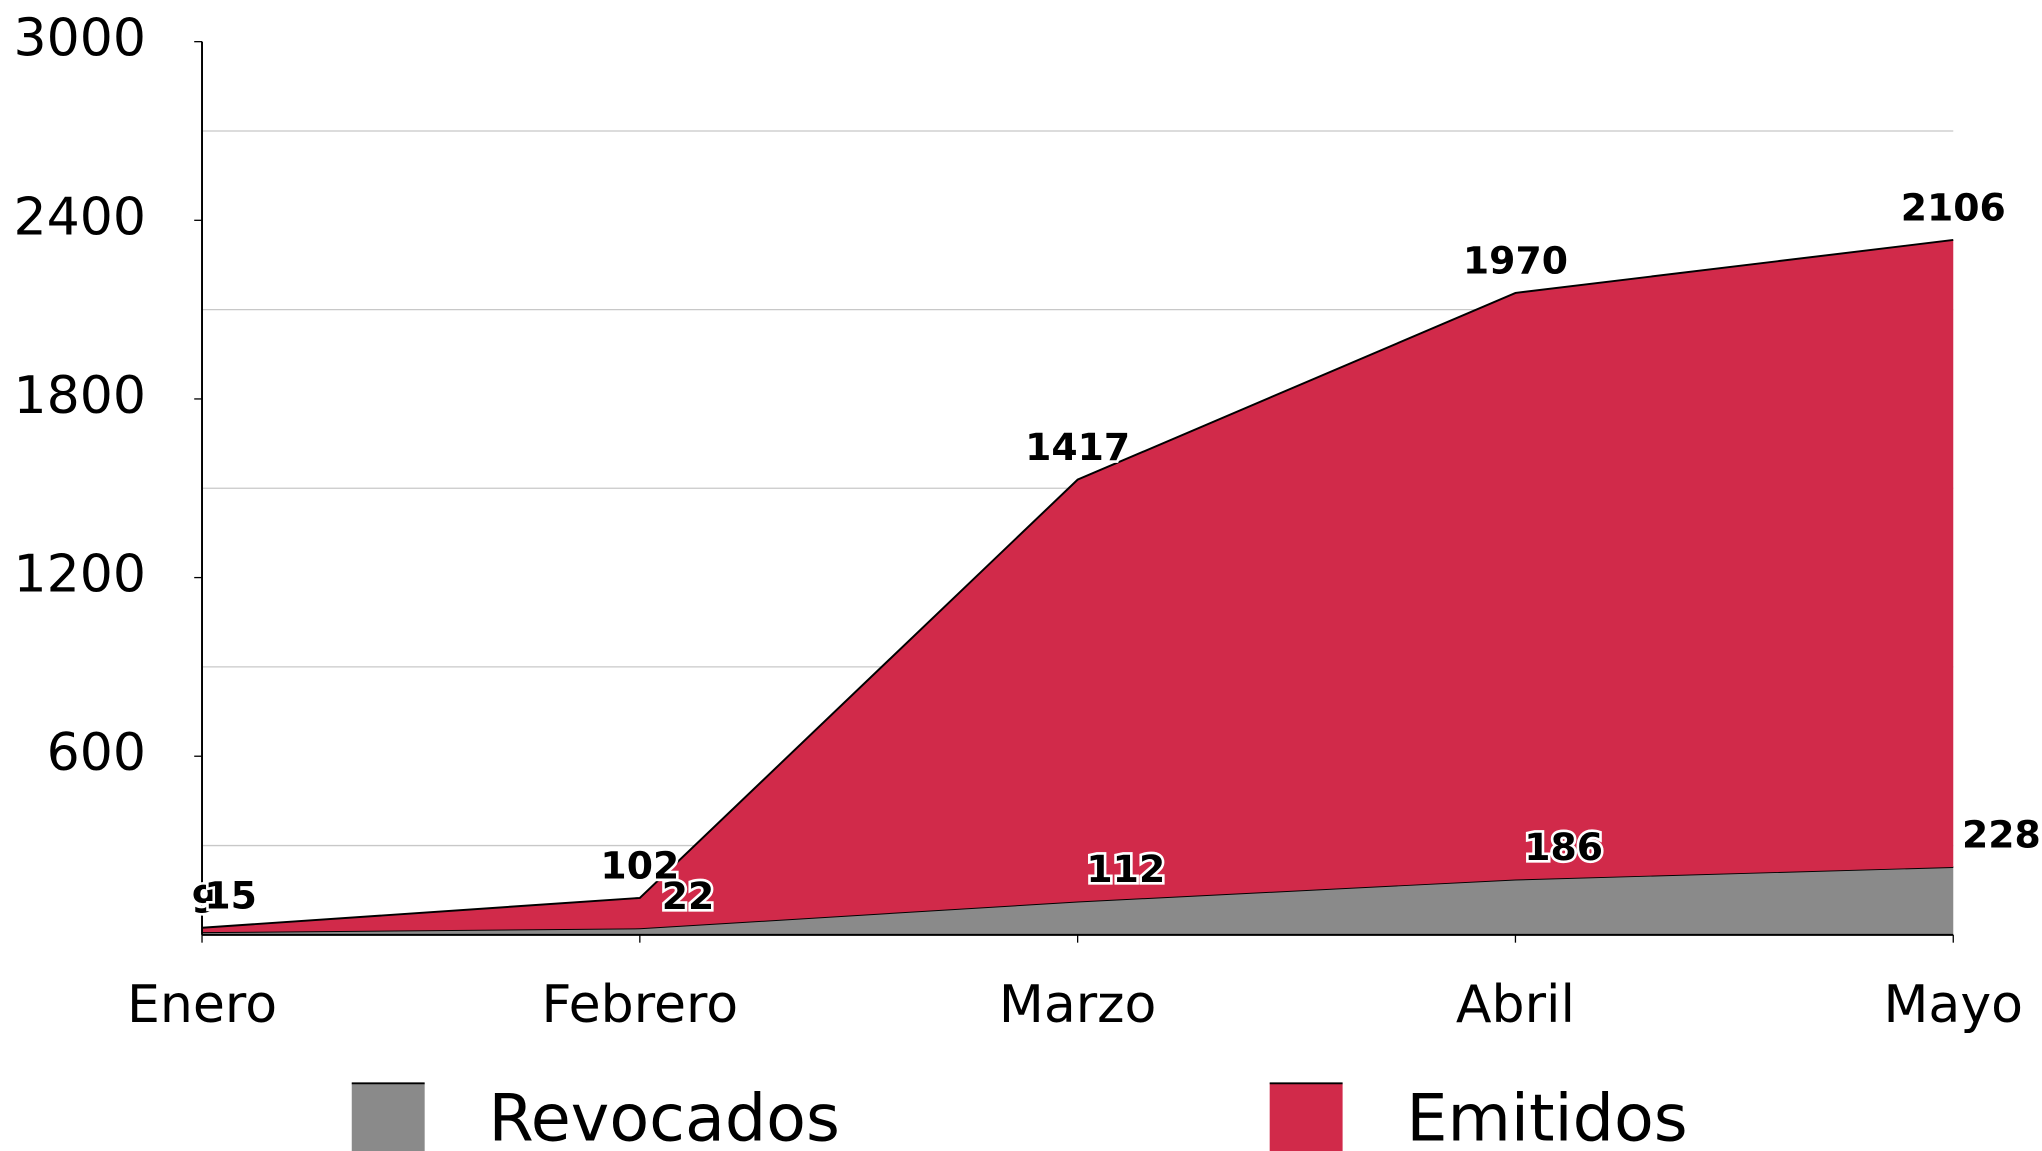  What do you see at coordinates (1953, 1005) in the screenshot?
I see `x-tick-label: Mayo` at bounding box center [1953, 1005].